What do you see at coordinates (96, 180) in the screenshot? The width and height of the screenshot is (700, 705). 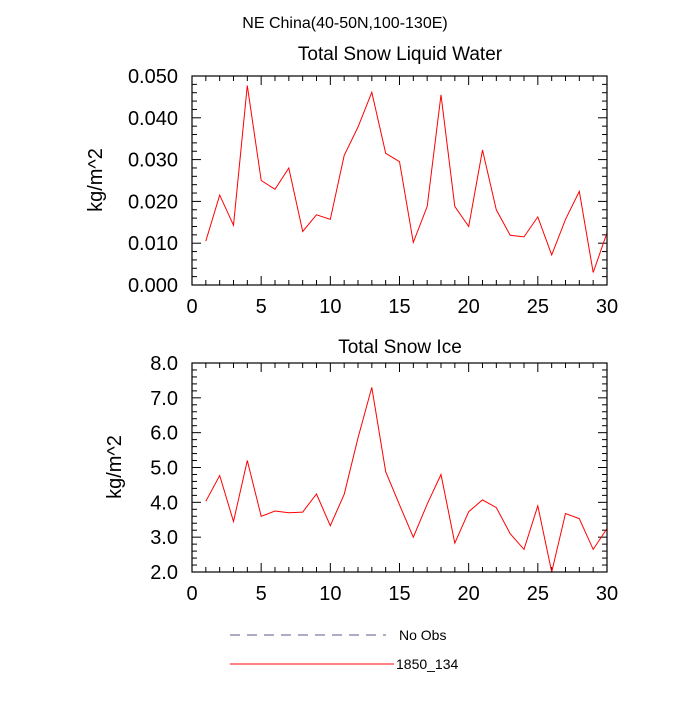 I see `y-axis-label-snow-liquid-water: kg/m^2` at bounding box center [96, 180].